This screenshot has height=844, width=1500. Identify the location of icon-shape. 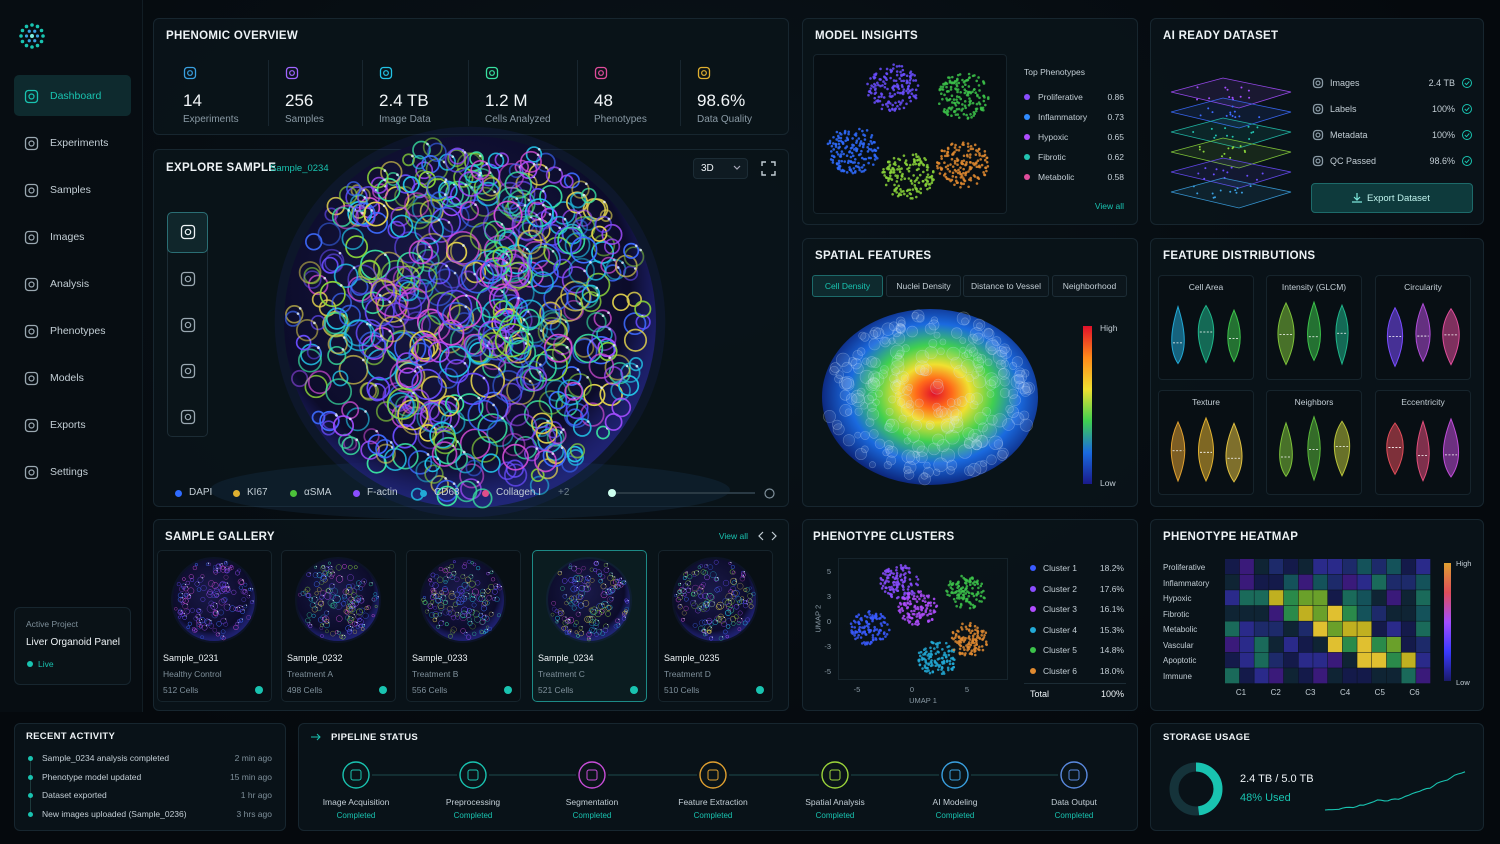
(31, 190).